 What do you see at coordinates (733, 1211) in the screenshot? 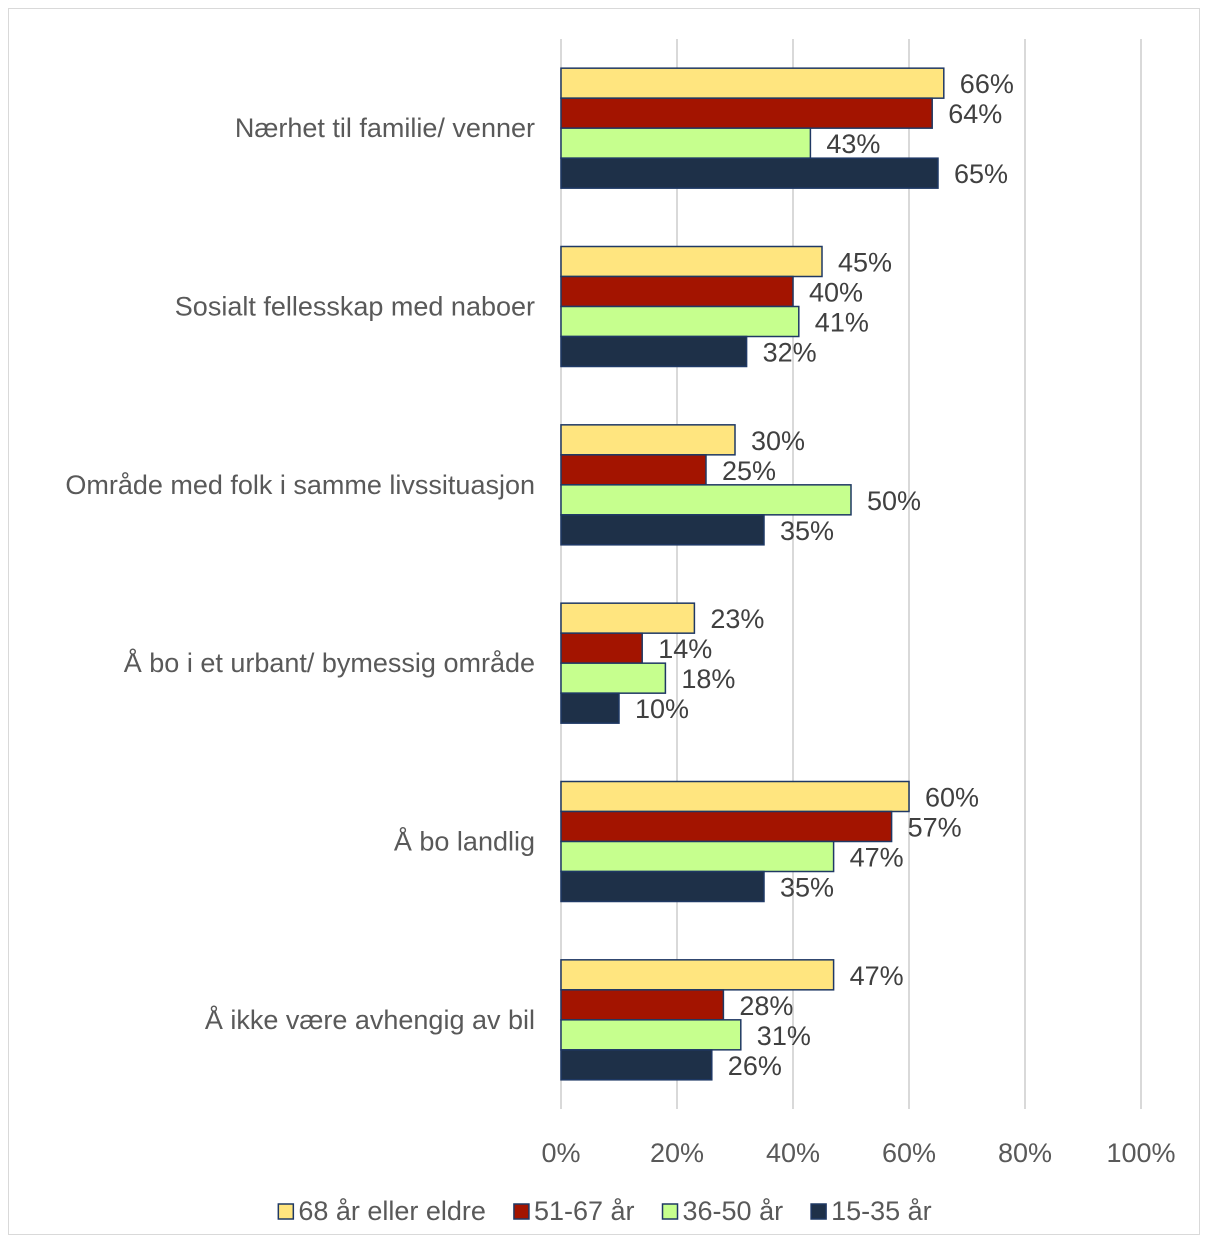
I see `legend-label: 36-50 år` at bounding box center [733, 1211].